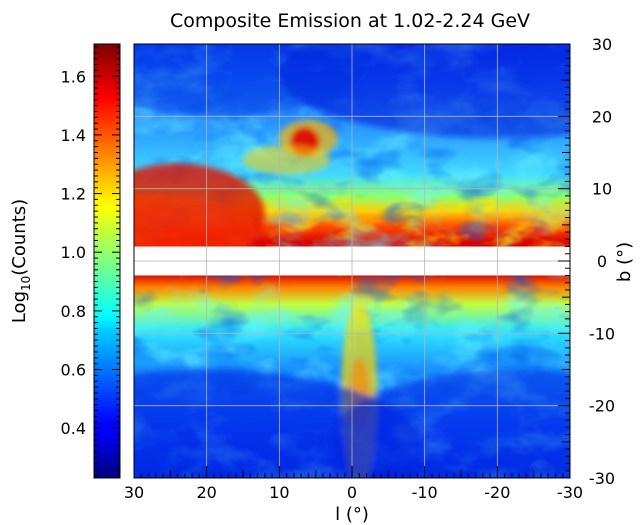 The width and height of the screenshot is (641, 525). What do you see at coordinates (73, 311) in the screenshot?
I see `colorbar-tick-label: 0.8` at bounding box center [73, 311].